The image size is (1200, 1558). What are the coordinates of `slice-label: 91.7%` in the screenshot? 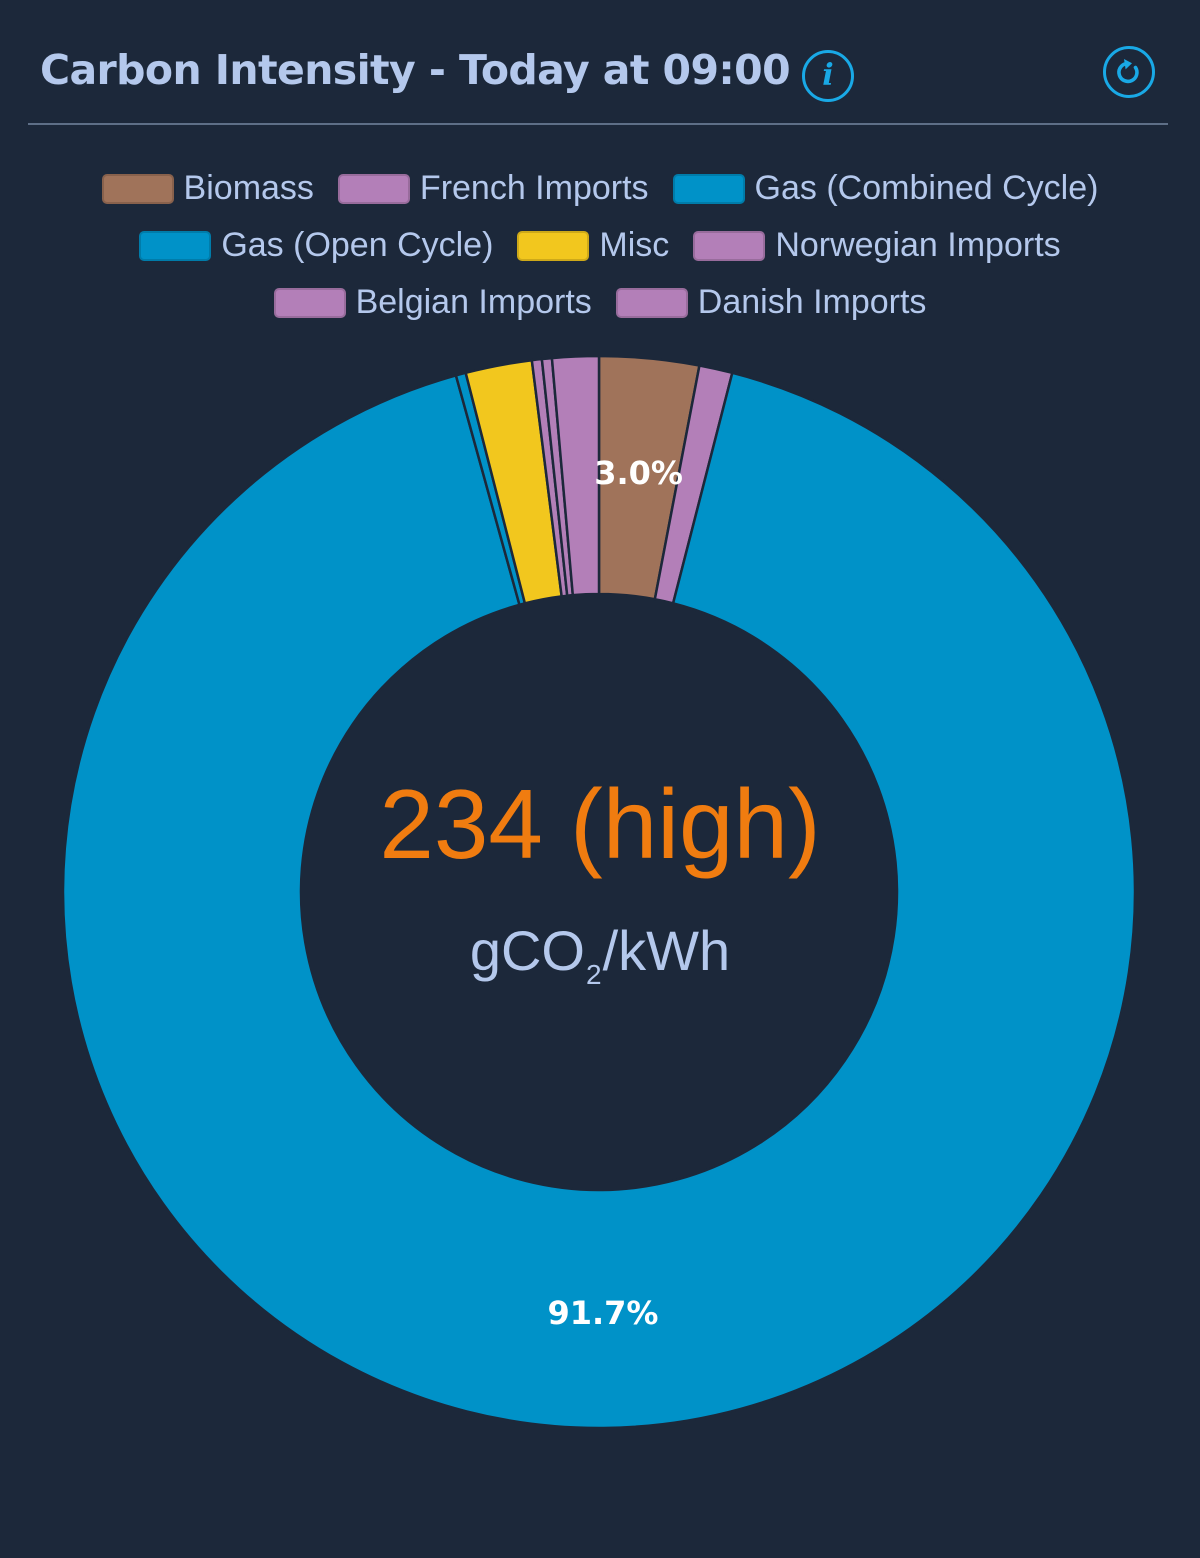 It's located at (602, 1313).